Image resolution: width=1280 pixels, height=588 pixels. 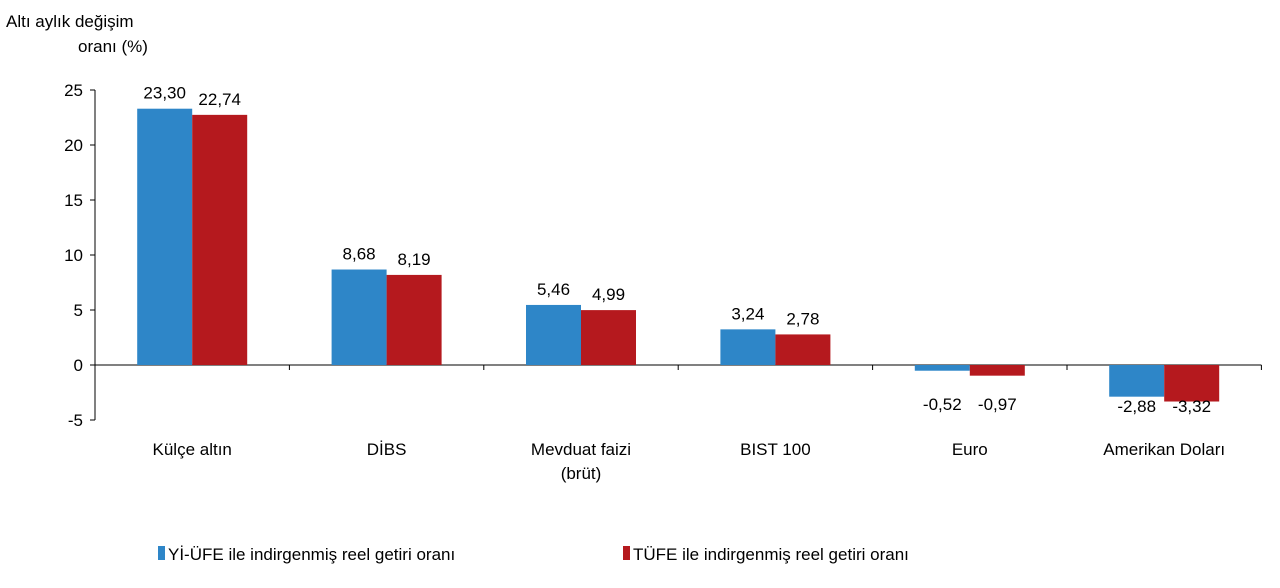 I want to click on data-label: -2,88, so click(x=1136, y=406).